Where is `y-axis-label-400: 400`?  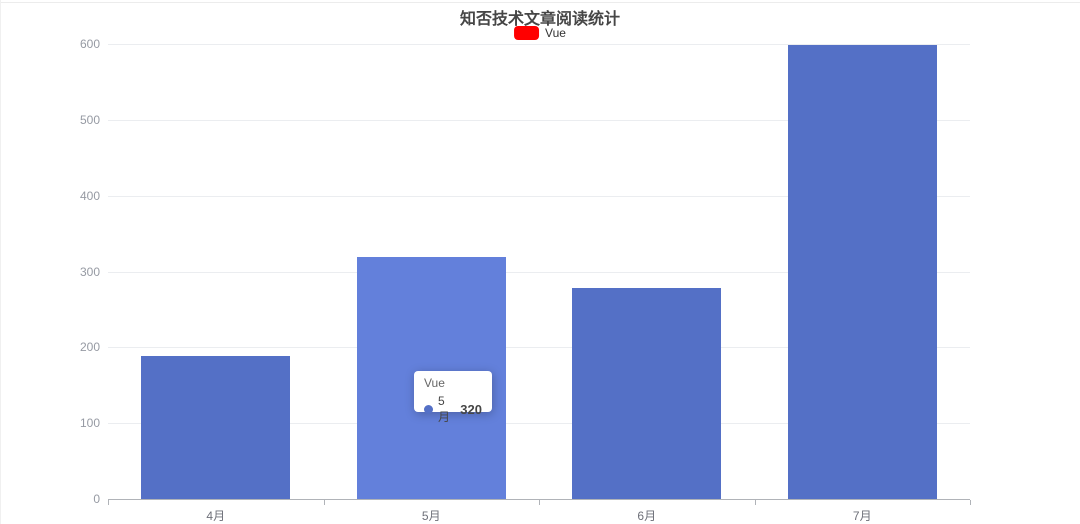
y-axis-label-400: 400 is located at coordinates (89, 195).